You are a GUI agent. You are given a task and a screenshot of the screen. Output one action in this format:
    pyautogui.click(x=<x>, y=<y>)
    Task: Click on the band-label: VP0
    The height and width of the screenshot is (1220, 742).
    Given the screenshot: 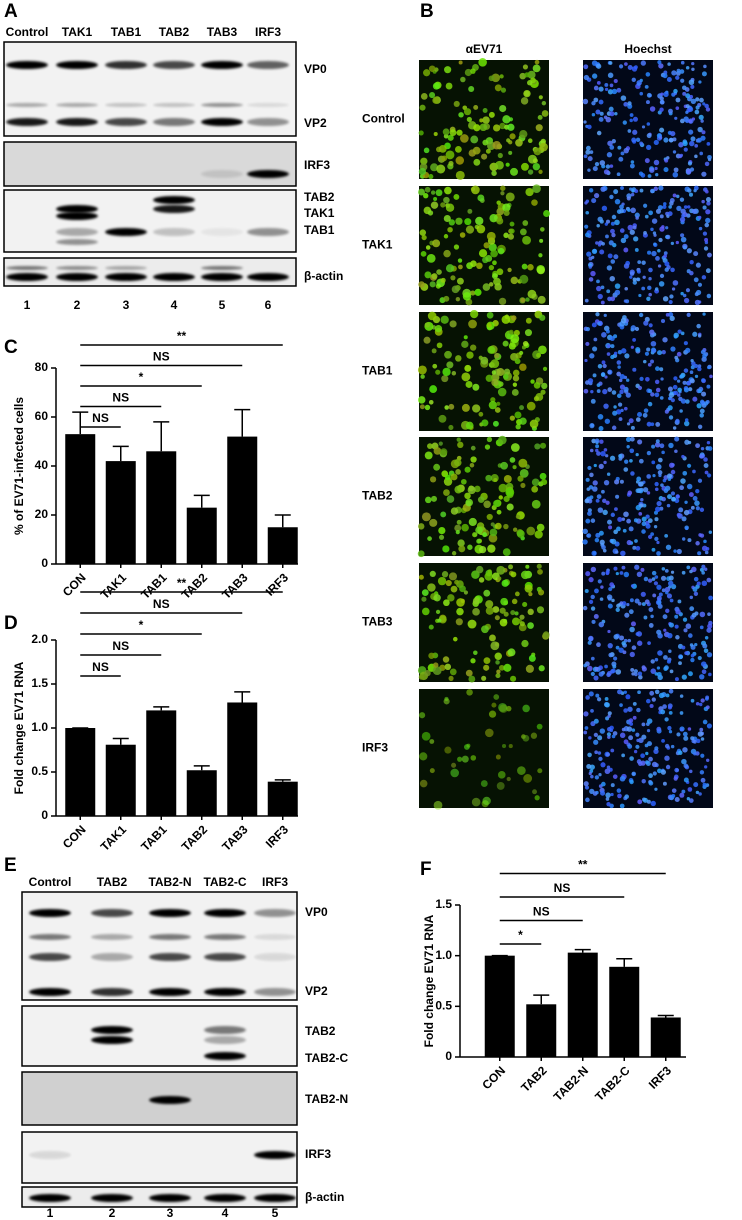 What is the action you would take?
    pyautogui.click(x=315, y=69)
    